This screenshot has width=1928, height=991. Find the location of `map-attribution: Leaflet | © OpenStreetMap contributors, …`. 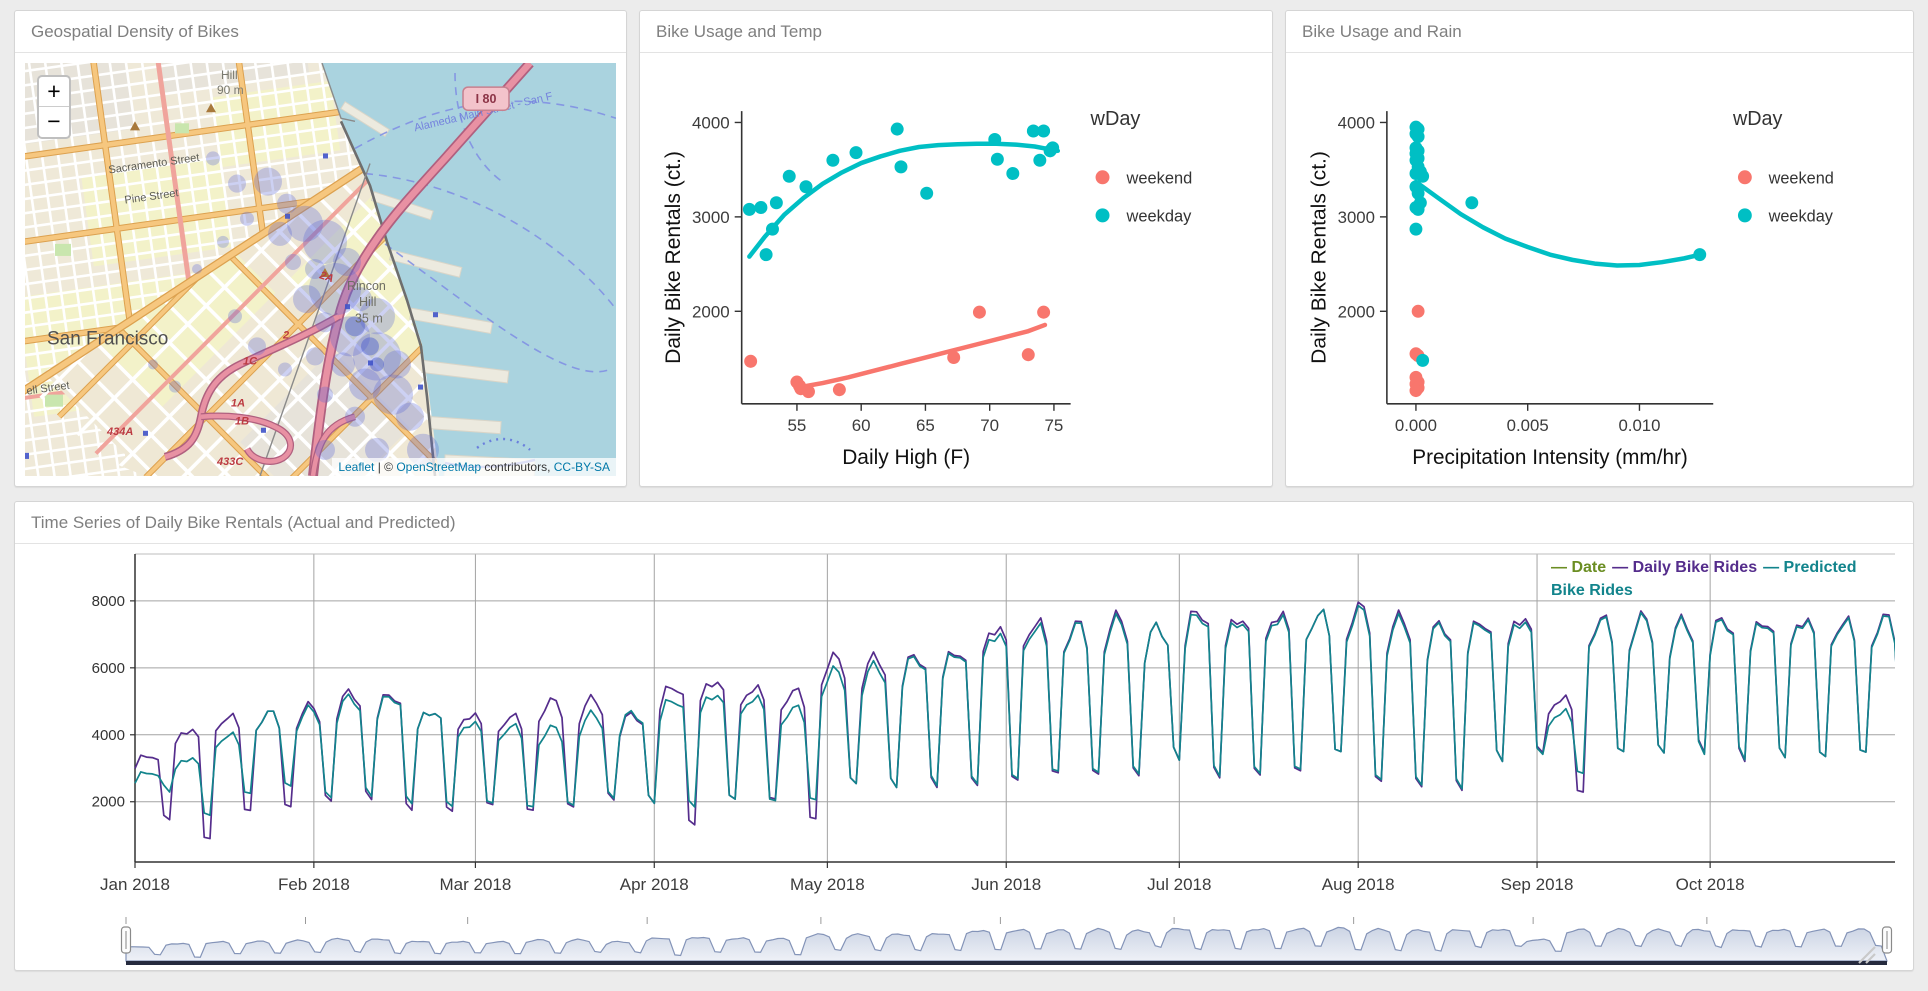

map-attribution: Leaflet | © OpenStreetMap contributors, … is located at coordinates (474, 467).